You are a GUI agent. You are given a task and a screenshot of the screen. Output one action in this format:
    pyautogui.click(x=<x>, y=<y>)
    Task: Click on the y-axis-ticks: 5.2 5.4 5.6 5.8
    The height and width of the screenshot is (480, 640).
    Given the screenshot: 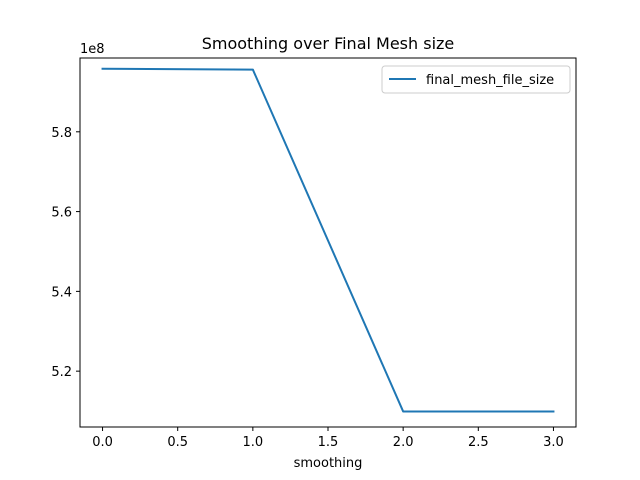 What is the action you would take?
    pyautogui.click(x=65, y=253)
    